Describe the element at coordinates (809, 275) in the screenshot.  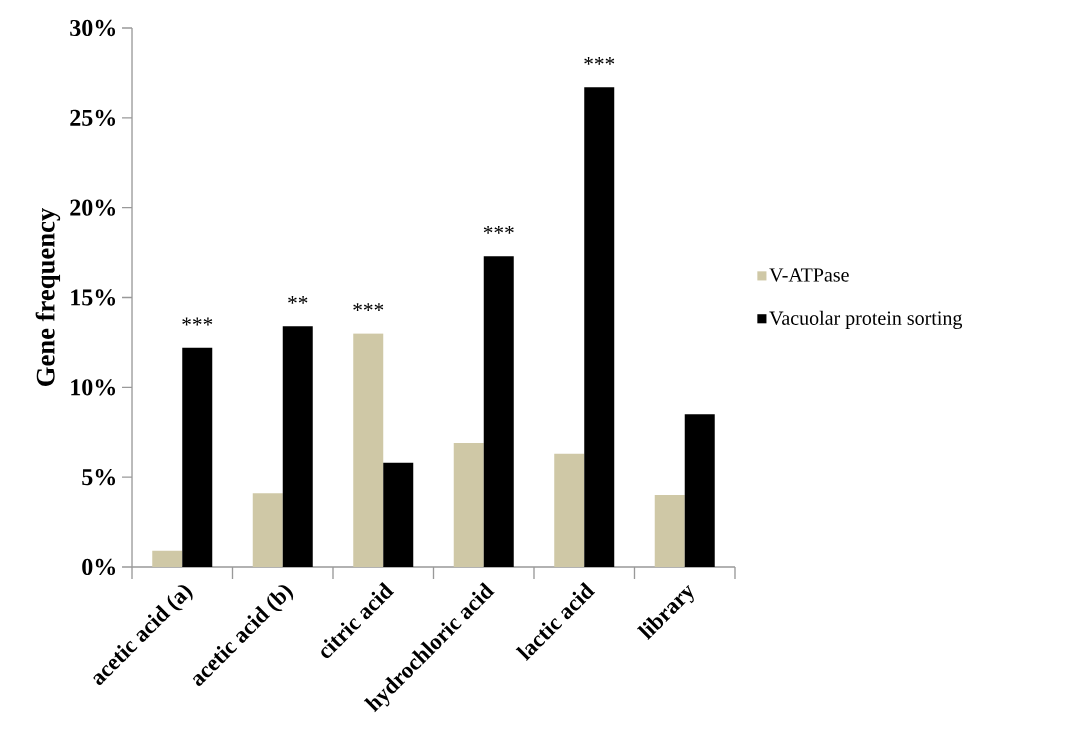
I see `legend-label: V-ATPase` at that location.